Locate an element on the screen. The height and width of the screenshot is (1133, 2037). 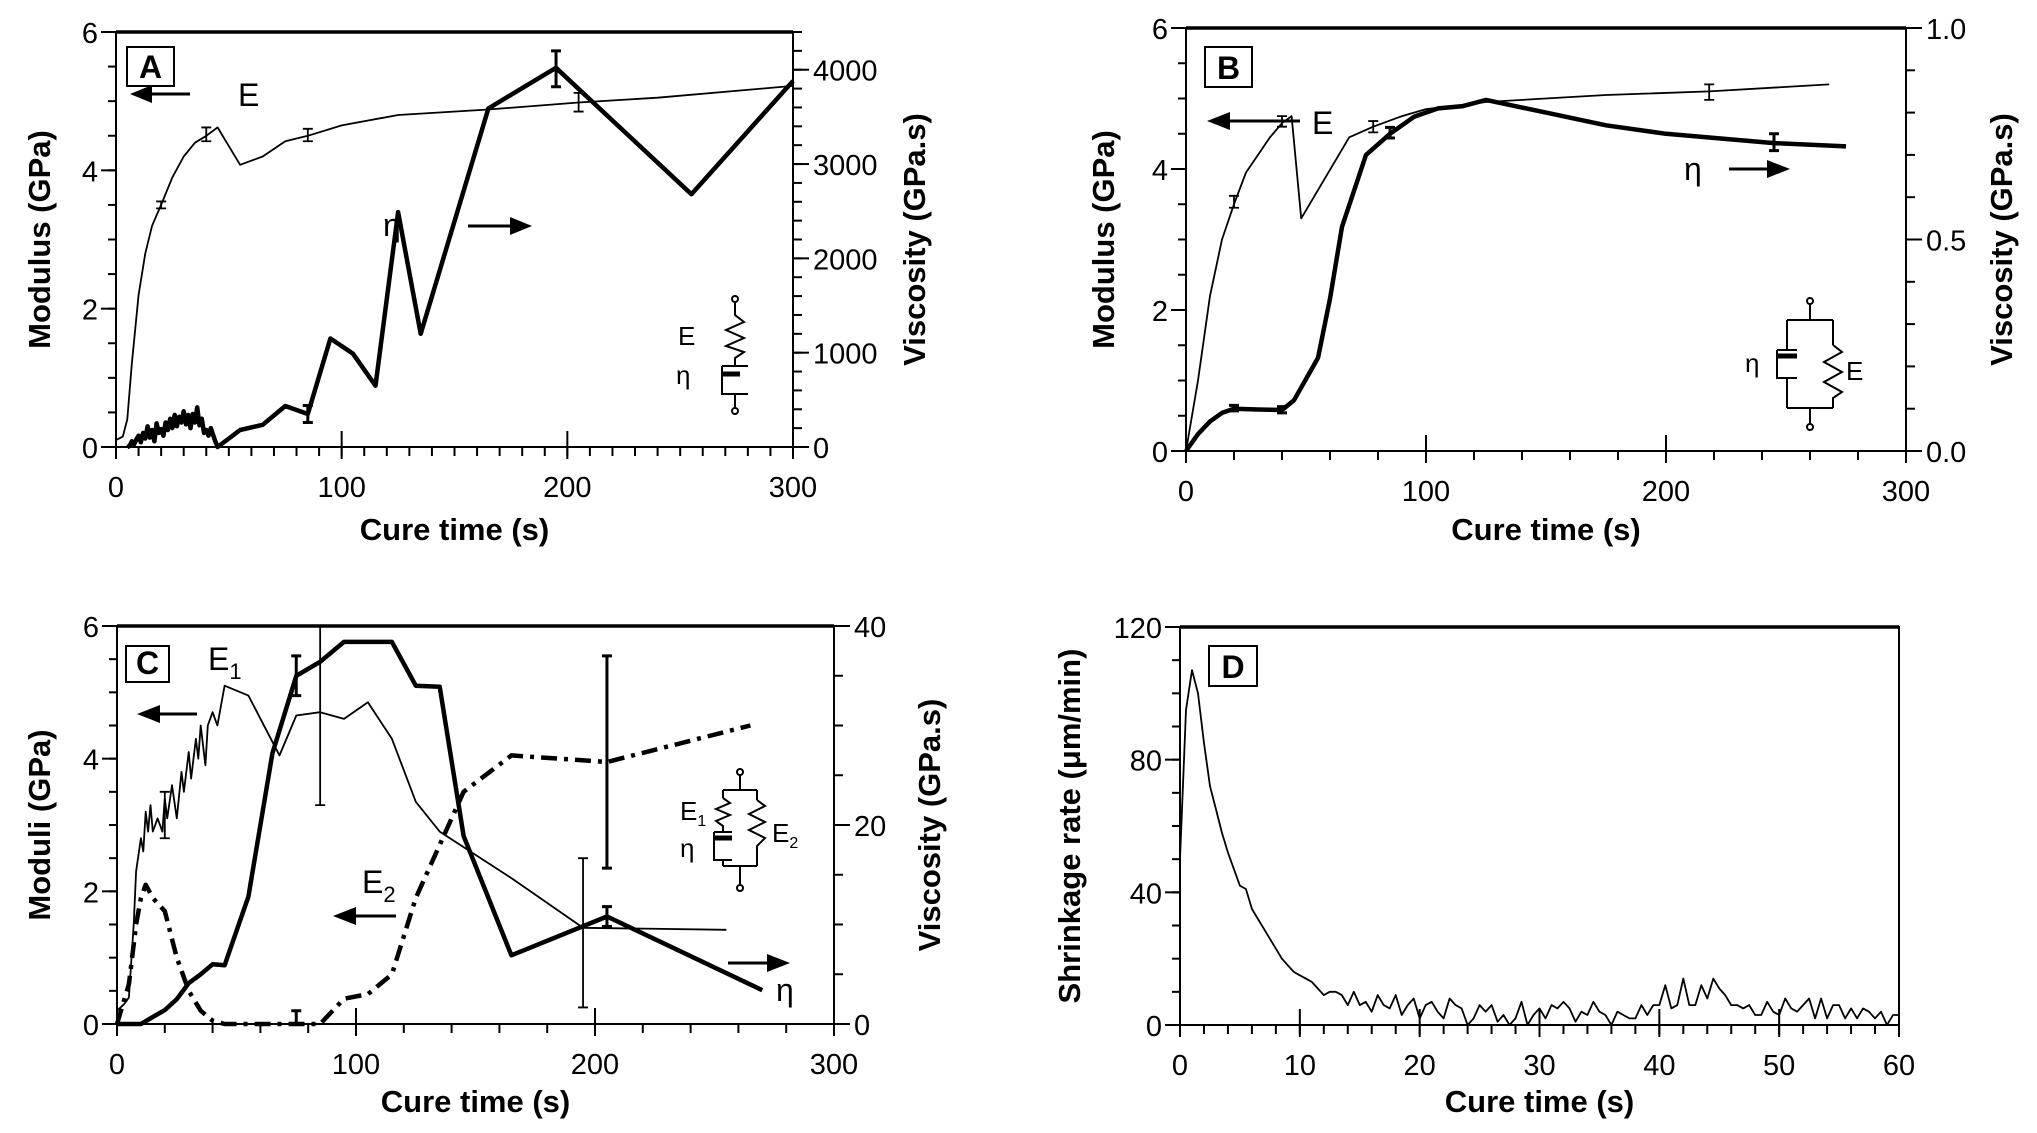
y2-tick-label: 20 is located at coordinates (870, 827).